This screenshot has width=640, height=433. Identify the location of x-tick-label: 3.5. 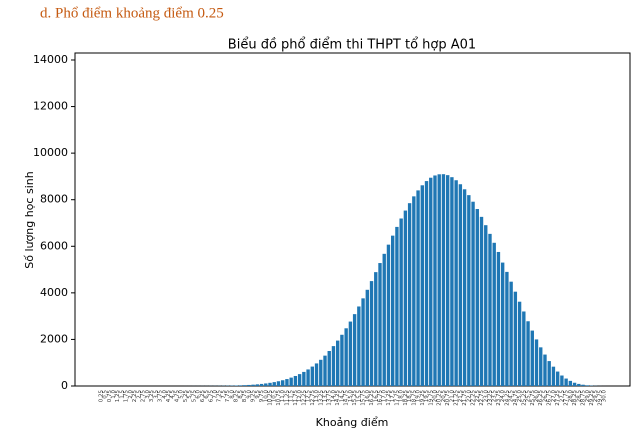
(156, 394).